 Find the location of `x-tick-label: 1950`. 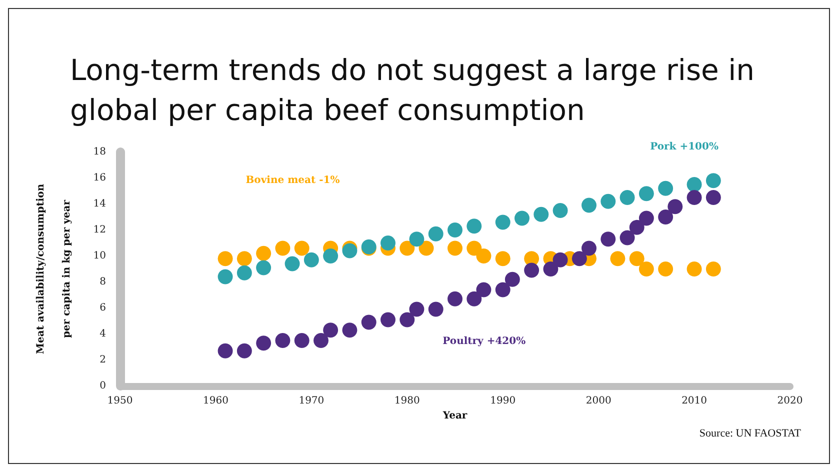

x-tick-label: 1950 is located at coordinates (120, 401).